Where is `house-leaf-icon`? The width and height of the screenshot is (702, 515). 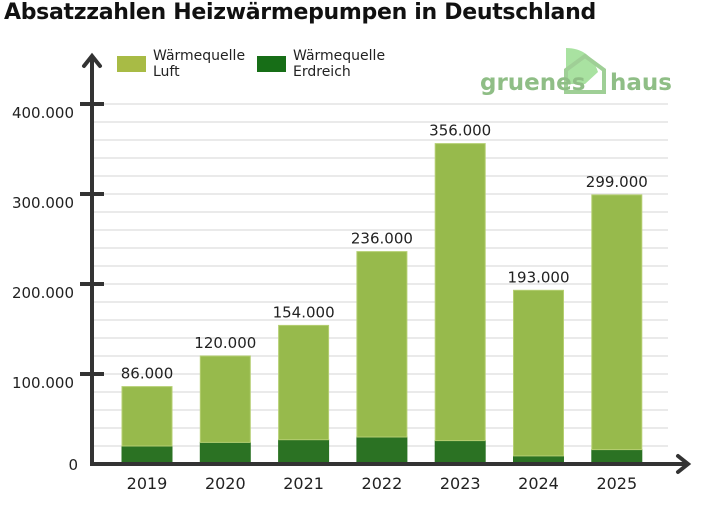 house-leaf-icon is located at coordinates (585, 71).